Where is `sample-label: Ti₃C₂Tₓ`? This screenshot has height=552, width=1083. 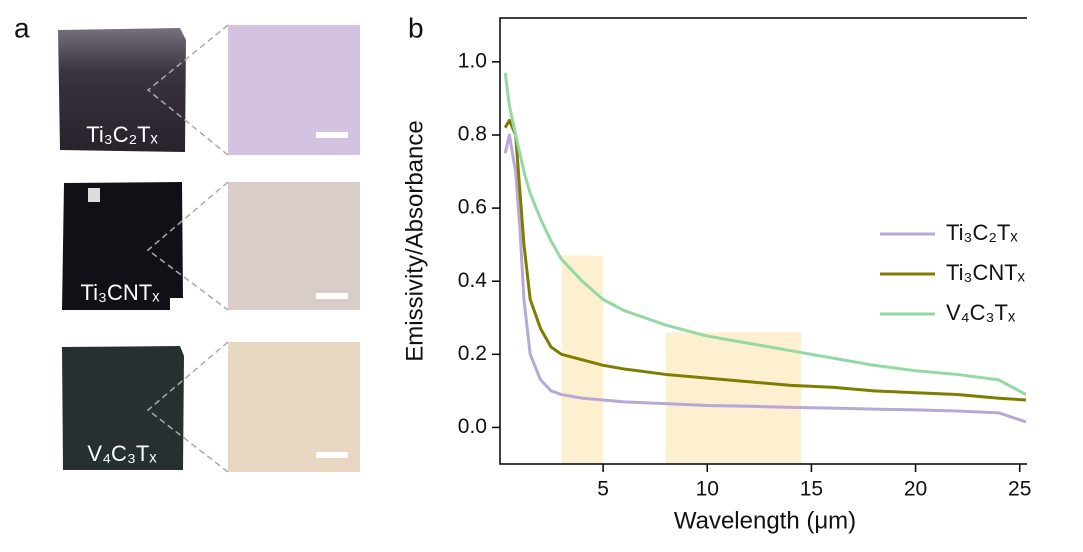
sample-label: Ti₃C₂Tₓ is located at coordinates (122, 134).